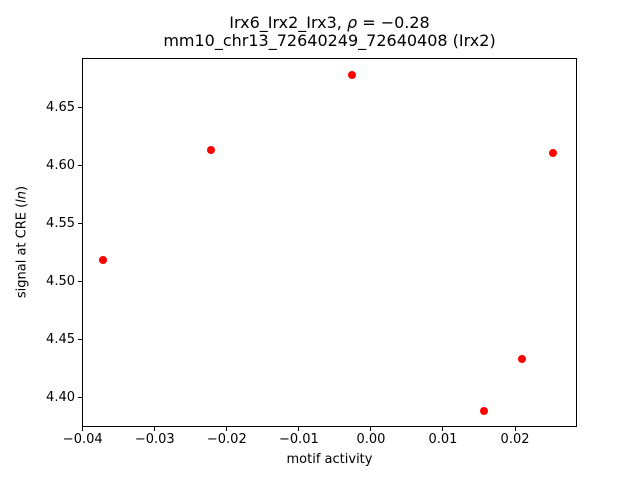 The image size is (640, 480). I want to click on y-axis-label-ln: ln, so click(22, 196).